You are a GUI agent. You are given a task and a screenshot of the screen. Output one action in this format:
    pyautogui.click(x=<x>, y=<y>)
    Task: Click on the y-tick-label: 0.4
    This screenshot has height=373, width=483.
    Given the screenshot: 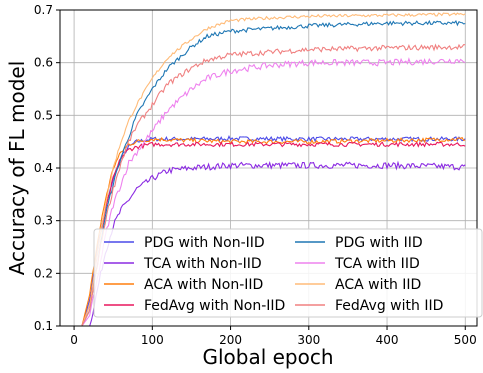 What is the action you would take?
    pyautogui.click(x=43, y=168)
    